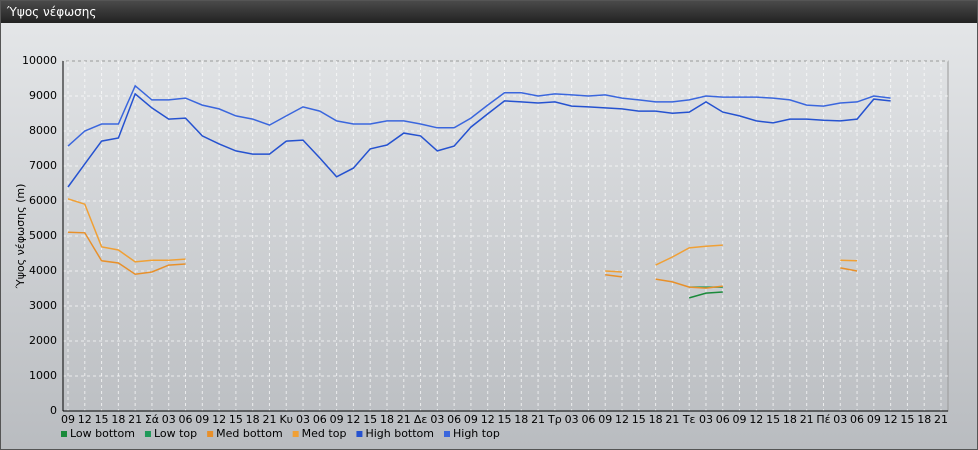 The width and height of the screenshot is (978, 450). I want to click on y-tick-label: 9000, so click(43, 95).